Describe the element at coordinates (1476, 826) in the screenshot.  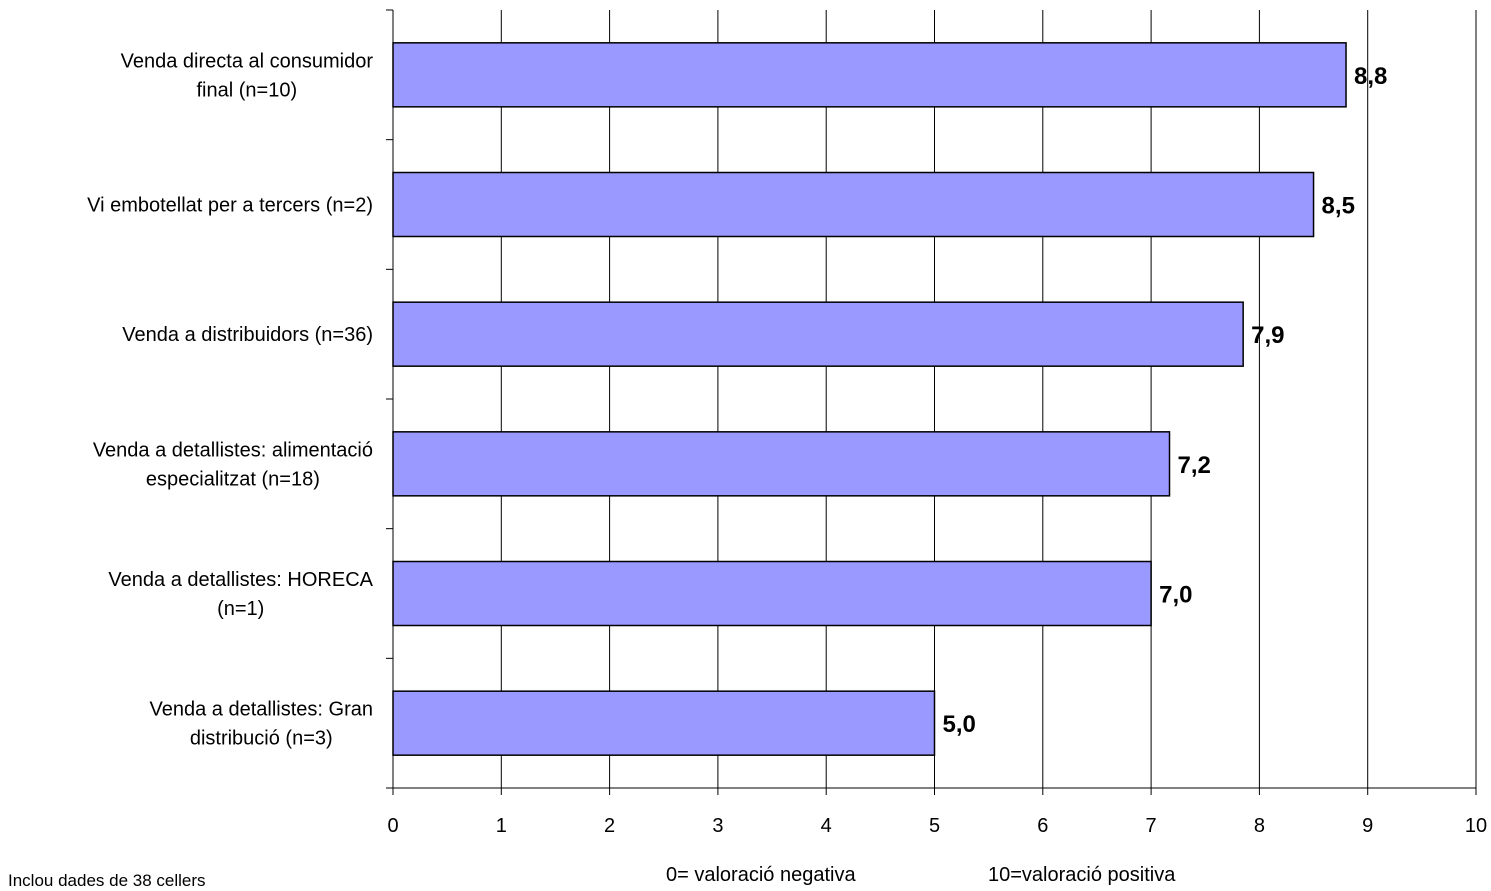
I see `x-tick-label: 10` at that location.